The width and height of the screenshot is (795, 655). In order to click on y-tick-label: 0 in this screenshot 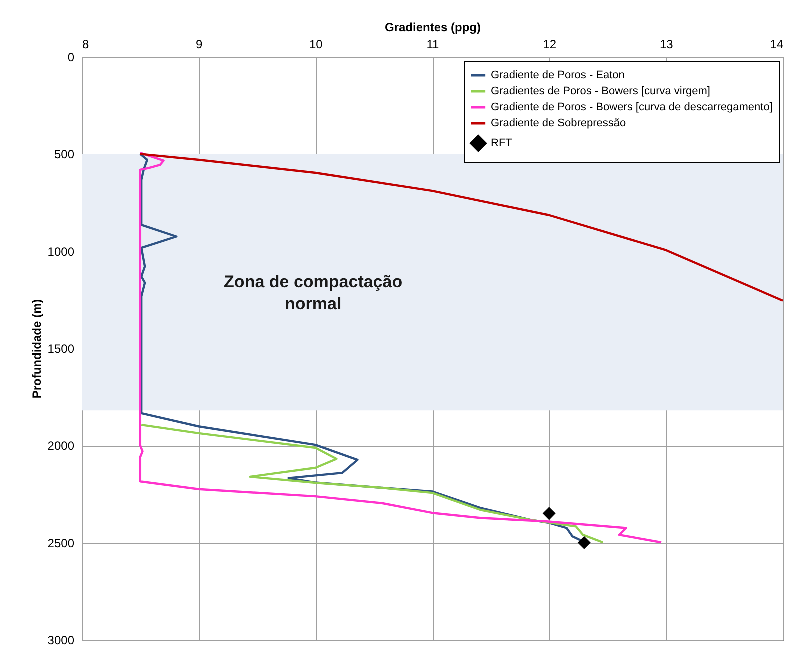, I will do `click(71, 57)`.